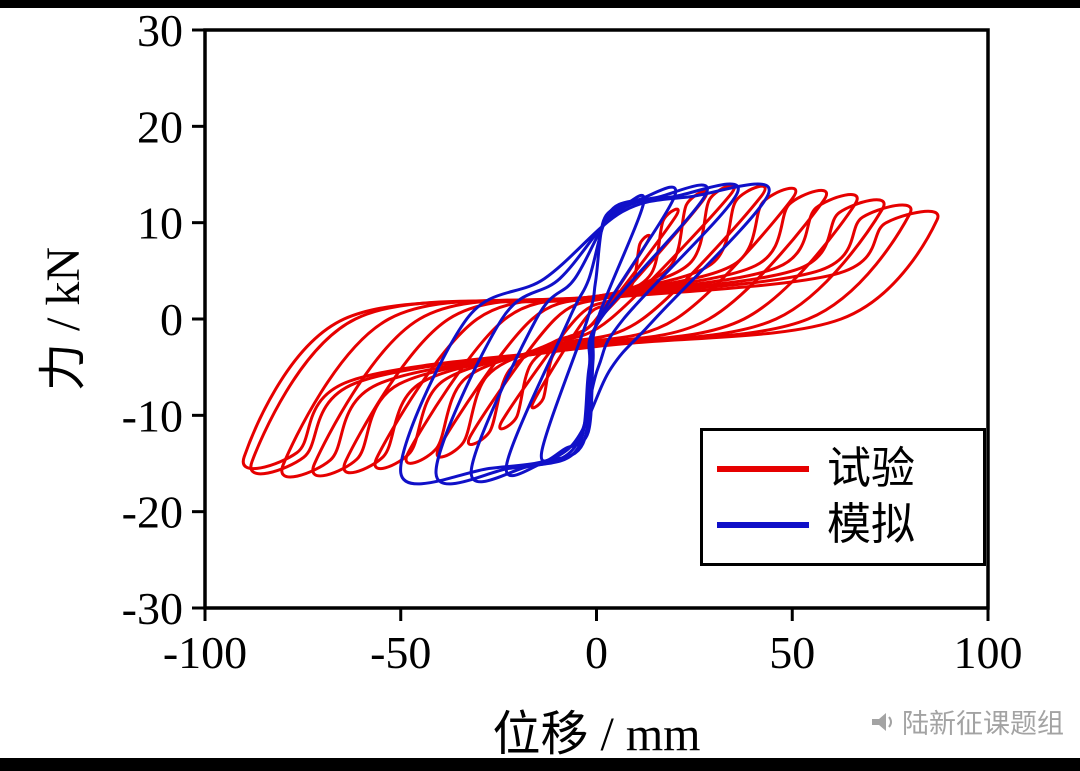  I want to click on y-tick-label: 30, so click(160, 30).